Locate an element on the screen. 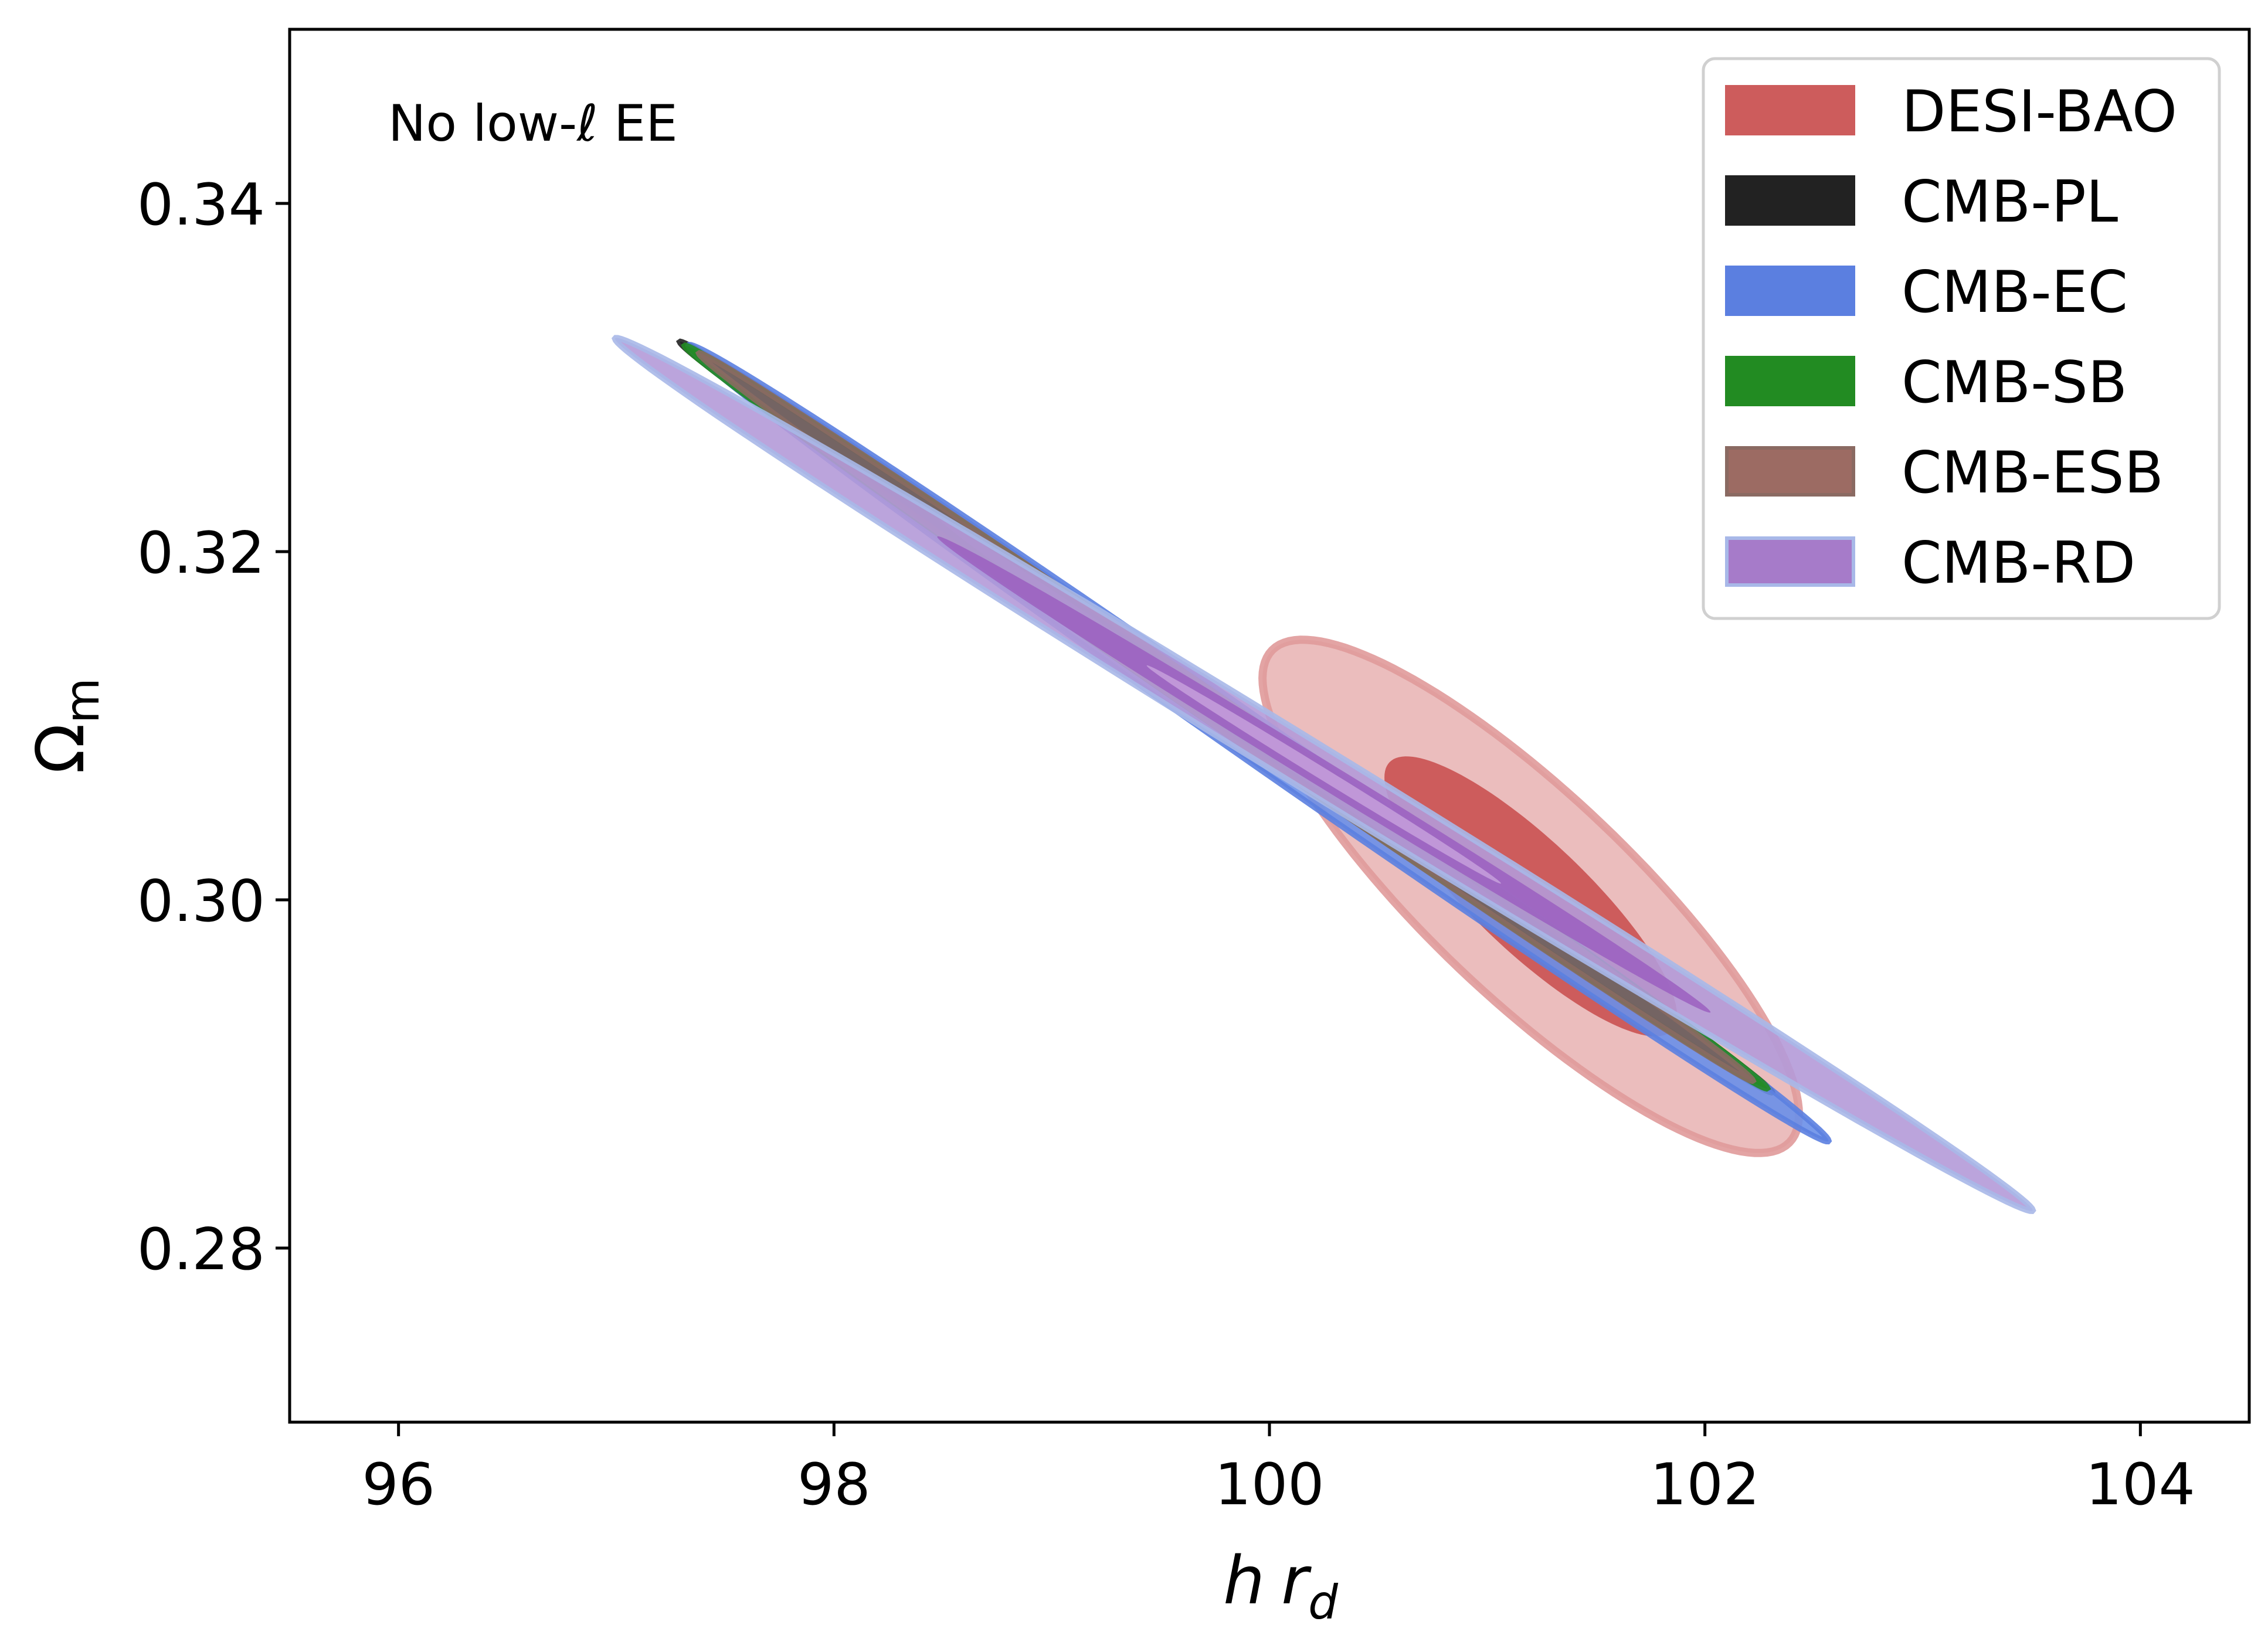 The width and height of the screenshot is (2268, 1642). contour-cmb-rd-core is located at coordinates (1324, 774).